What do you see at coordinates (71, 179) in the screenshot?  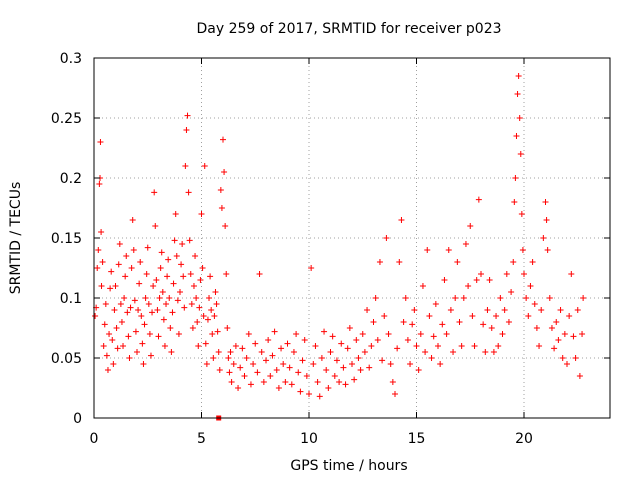 I see `y-tick-label: 0.2` at bounding box center [71, 179].